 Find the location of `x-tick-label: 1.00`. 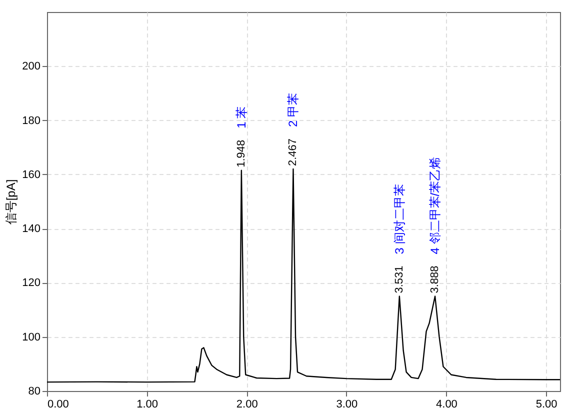

x-tick-label: 1.00 is located at coordinates (147, 404).